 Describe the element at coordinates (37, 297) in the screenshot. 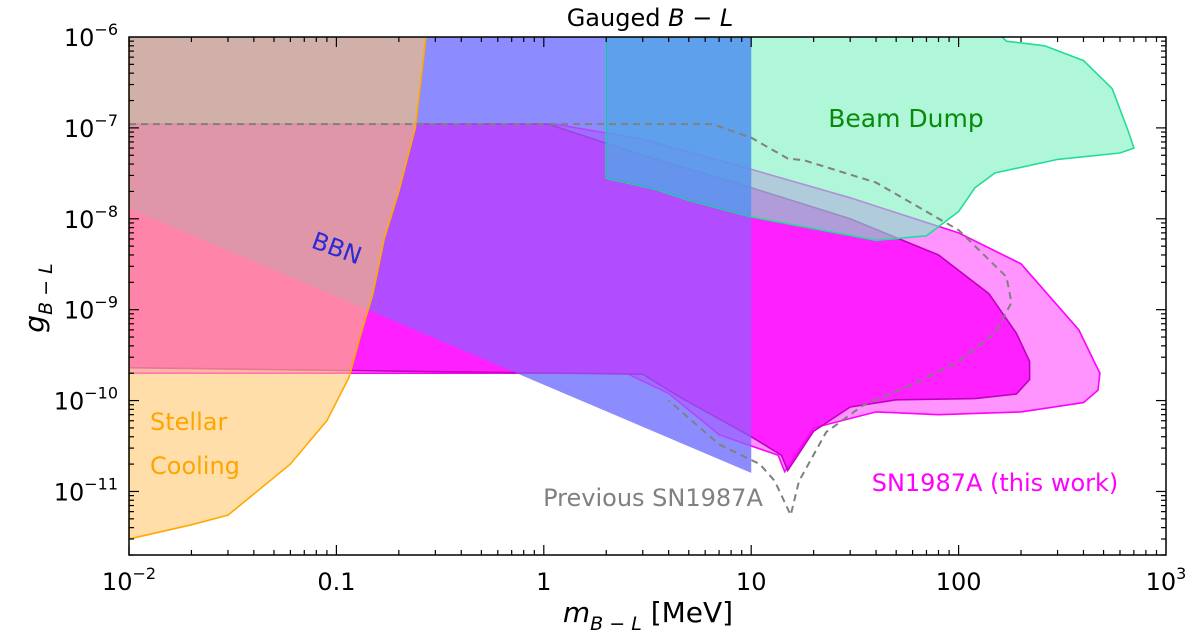

I see `y-axis-label: gB − L` at that location.